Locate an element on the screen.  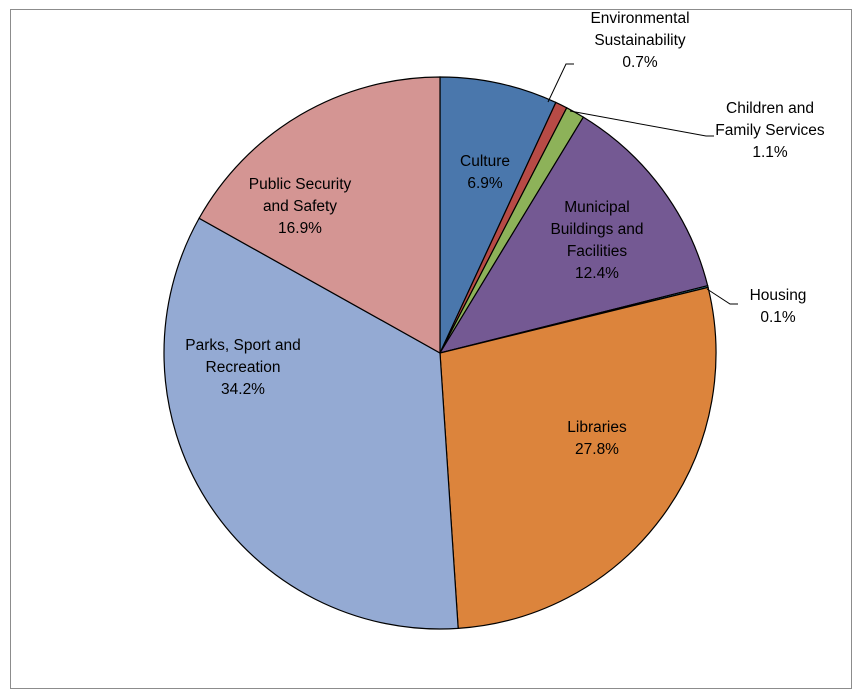
pie-slice-municipal-buildings-and-facilities is located at coordinates (573, 235).